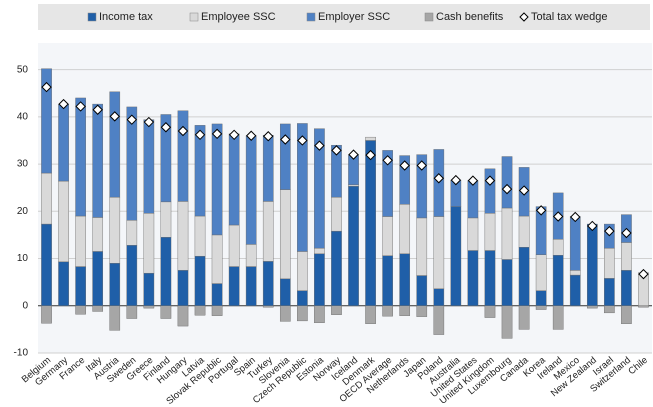 This screenshot has width=653, height=407. What do you see at coordinates (194, 17) in the screenshot?
I see `legend-swatch` at bounding box center [194, 17].